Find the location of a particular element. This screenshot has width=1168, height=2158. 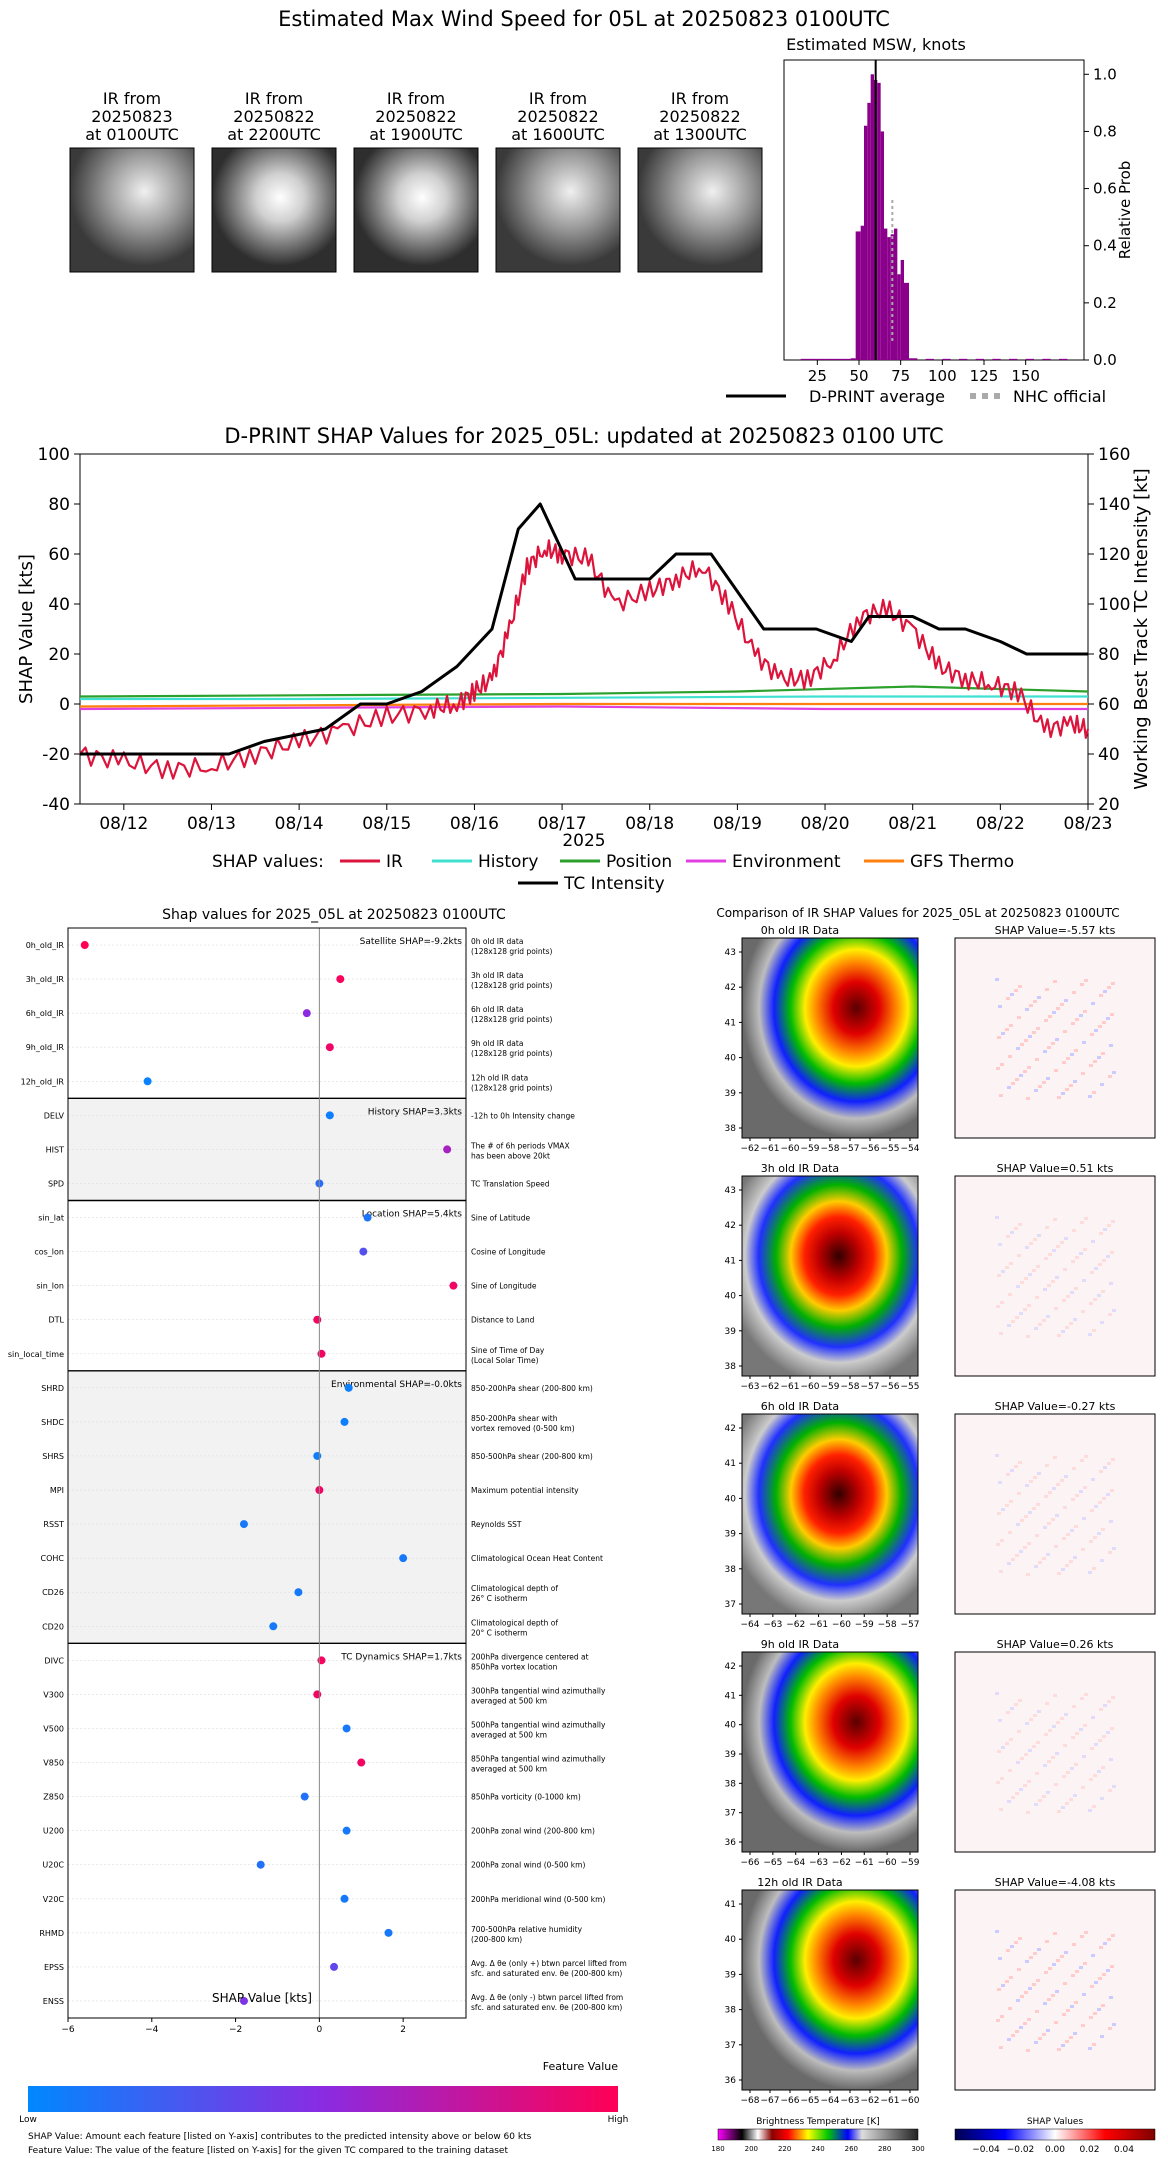

series-line-tc-intensity is located at coordinates (584, 629).